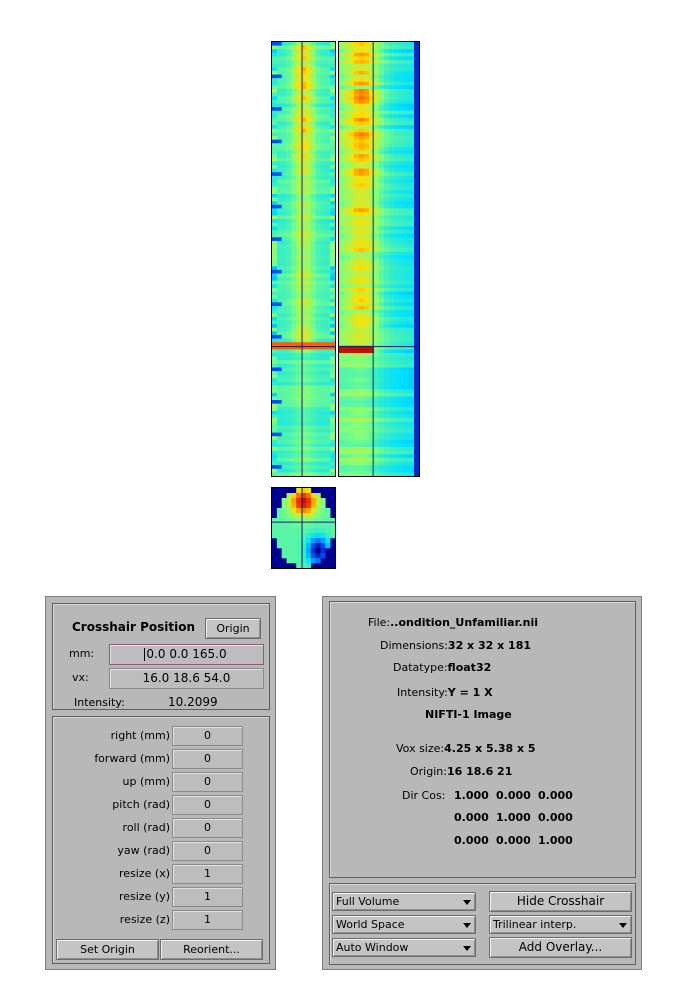 The image size is (692, 998). I want to click on sagittal-view, so click(303, 259).